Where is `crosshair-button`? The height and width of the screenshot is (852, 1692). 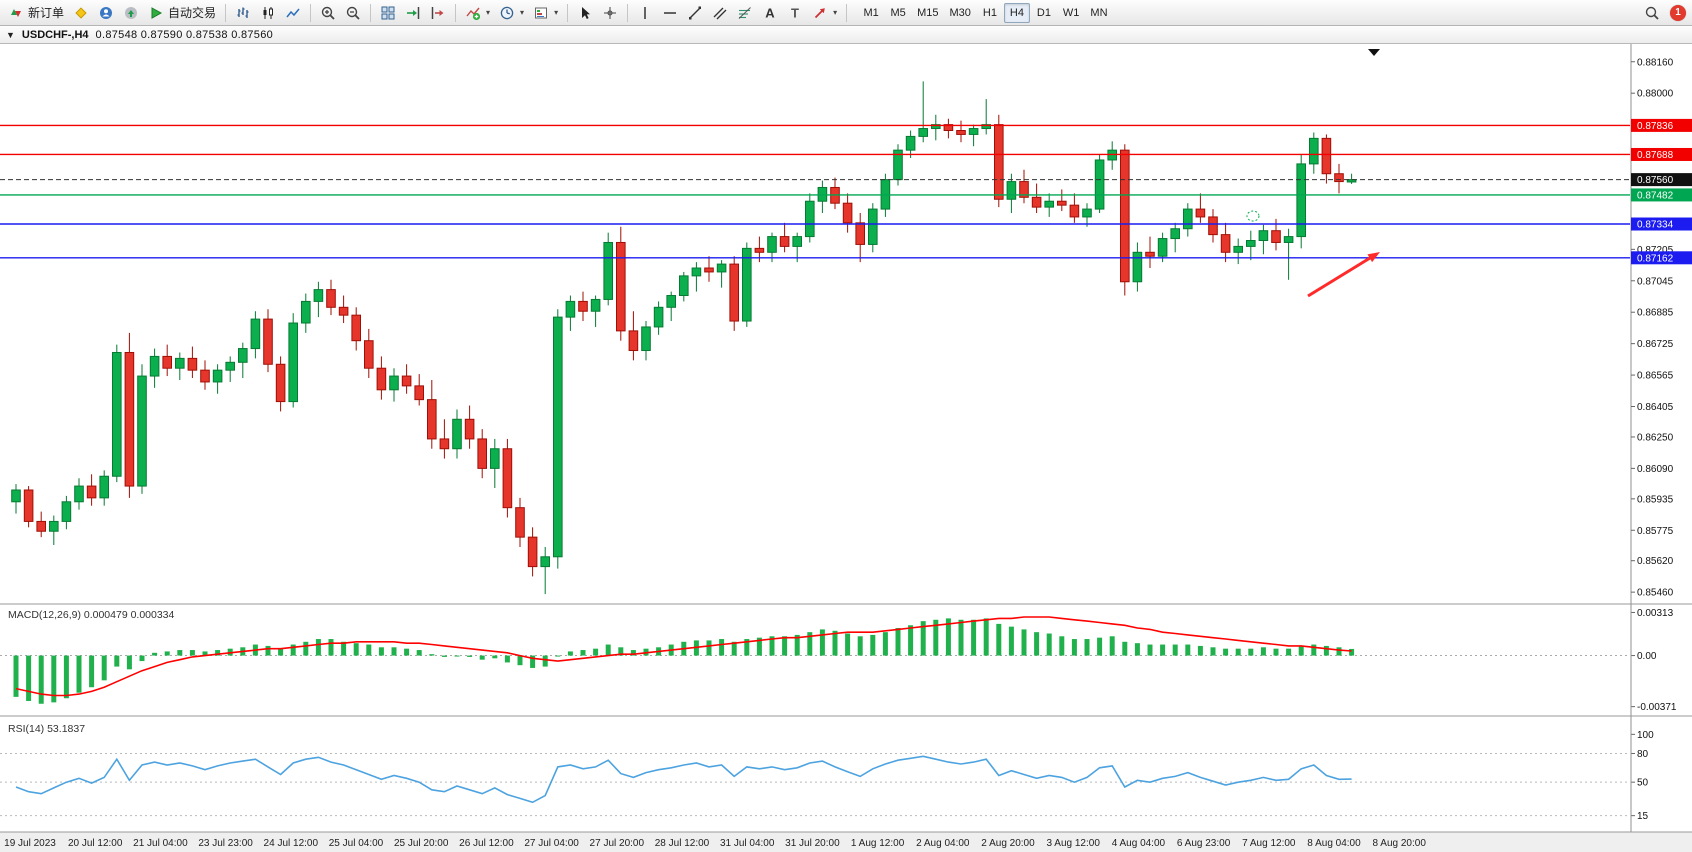
crosshair-button is located at coordinates (610, 13).